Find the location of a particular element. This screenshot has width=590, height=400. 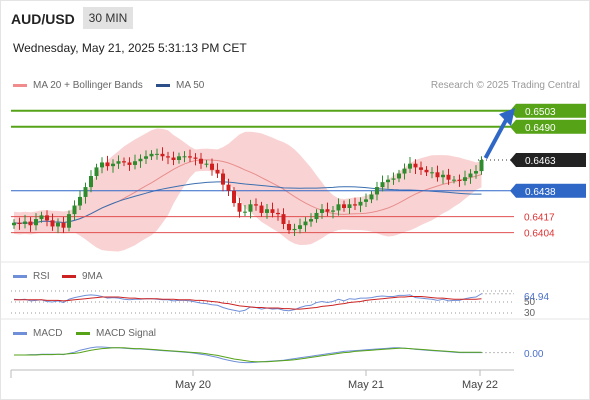

level-label: 0.6503 is located at coordinates (540, 112).